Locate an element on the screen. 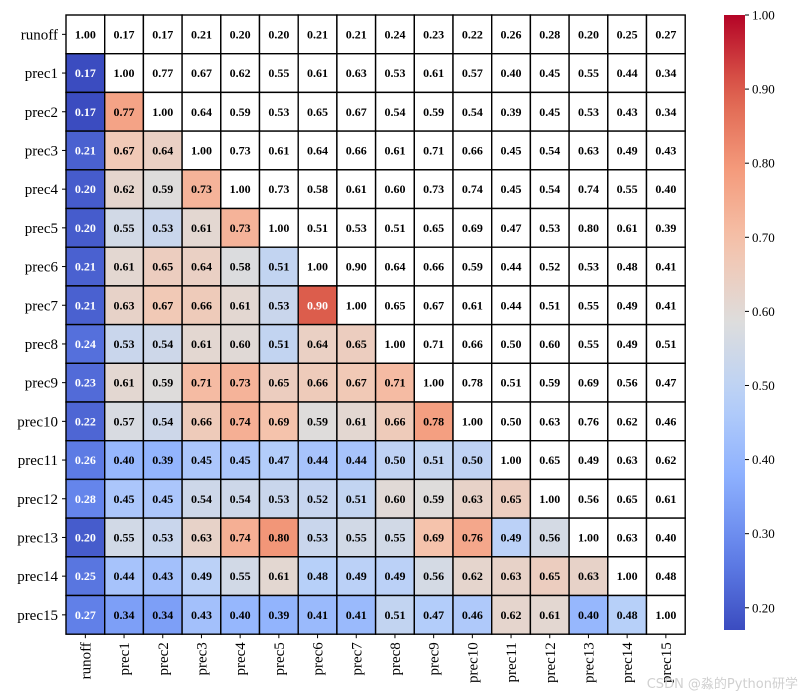  y-tick-label: prec14 is located at coordinates (37, 577).